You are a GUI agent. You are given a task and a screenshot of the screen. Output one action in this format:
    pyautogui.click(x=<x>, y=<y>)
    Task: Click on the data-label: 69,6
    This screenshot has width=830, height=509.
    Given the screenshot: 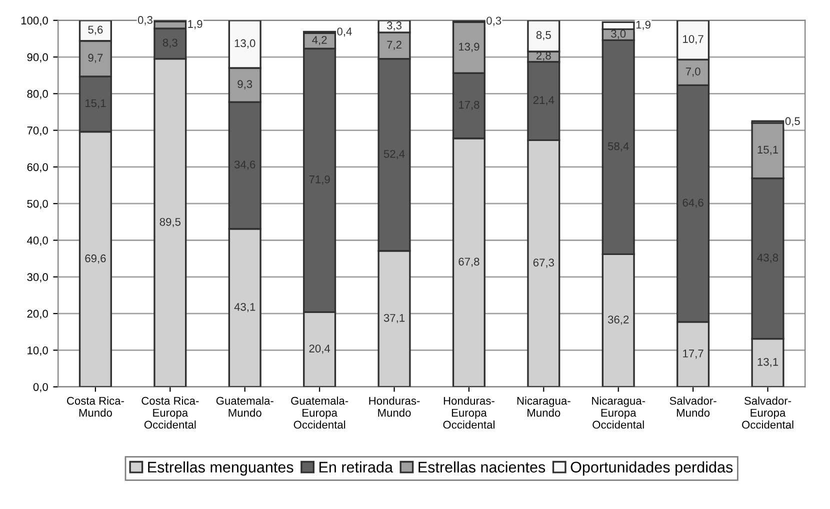 What is the action you would take?
    pyautogui.click(x=95, y=259)
    